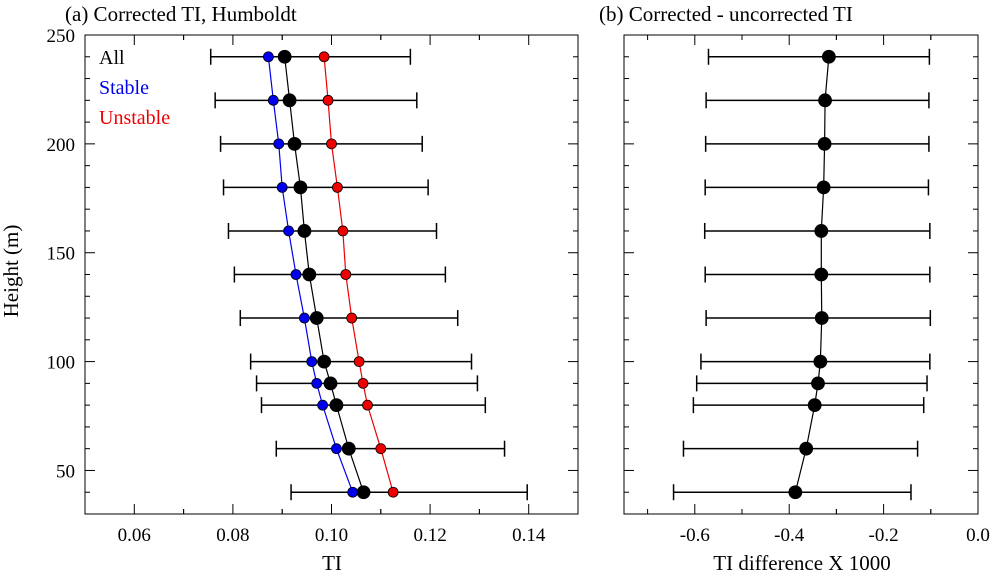 The image size is (992, 573). I want to click on x-tick-label: -0.4, so click(789, 535).